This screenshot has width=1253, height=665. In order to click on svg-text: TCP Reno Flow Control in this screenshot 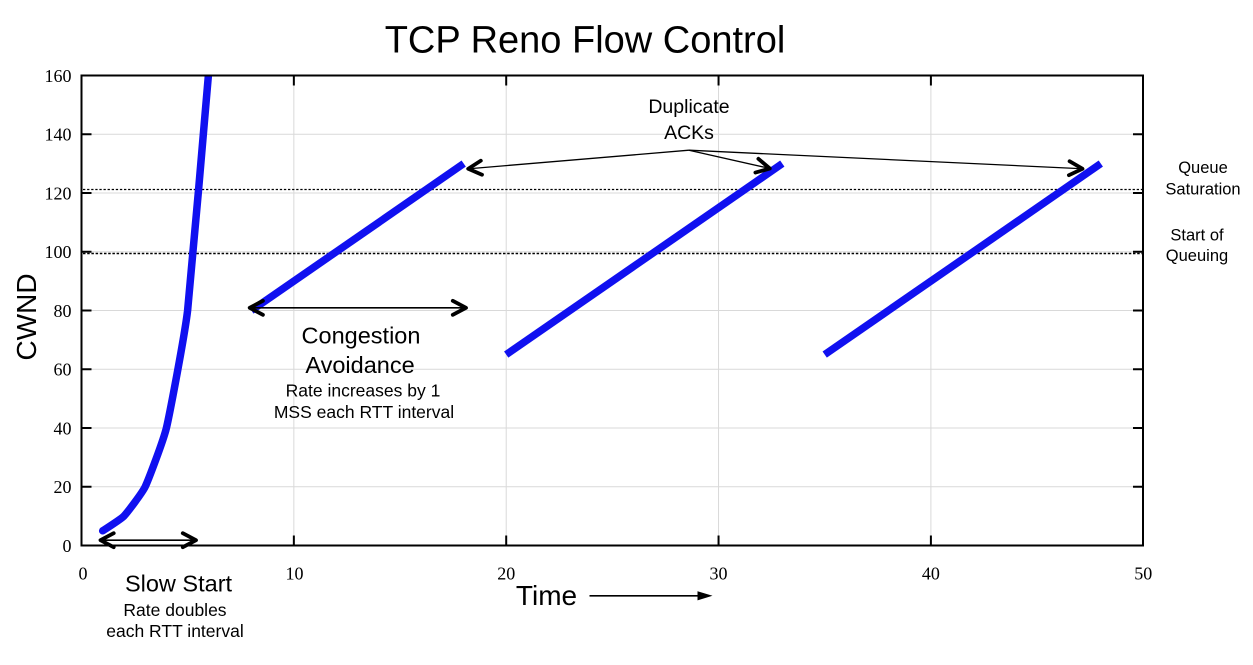, I will do `click(585, 41)`.